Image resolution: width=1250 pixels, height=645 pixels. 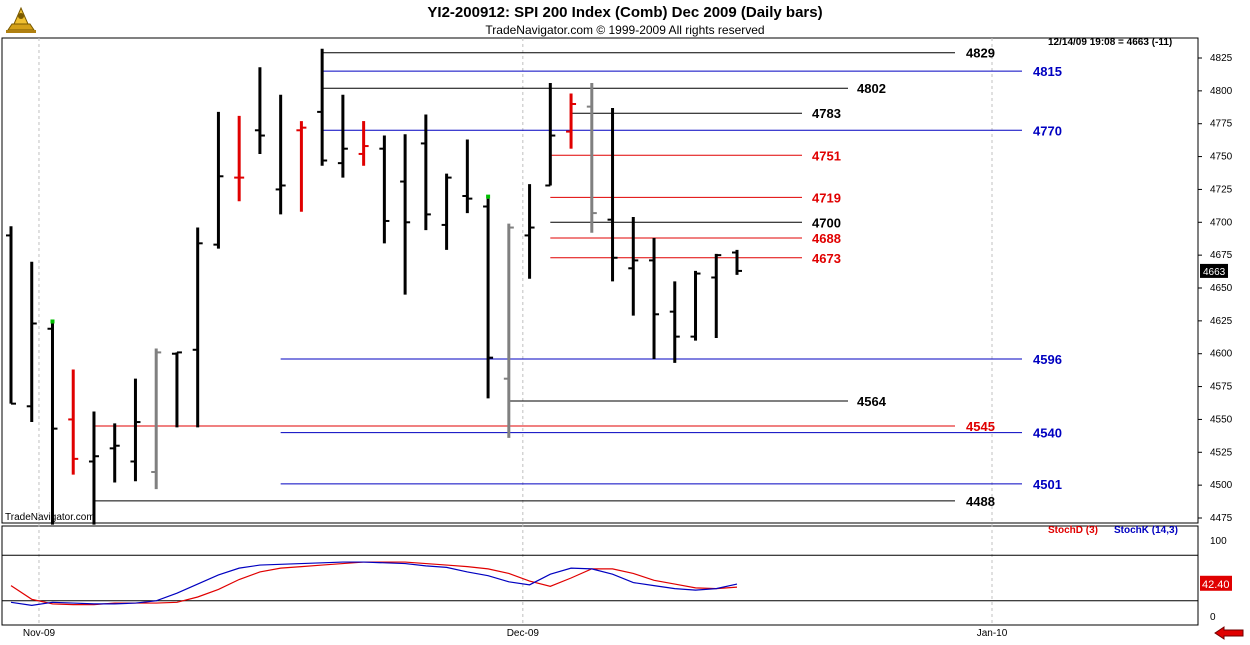 I want to click on y-tick-label: 4500, so click(x=1221, y=485).